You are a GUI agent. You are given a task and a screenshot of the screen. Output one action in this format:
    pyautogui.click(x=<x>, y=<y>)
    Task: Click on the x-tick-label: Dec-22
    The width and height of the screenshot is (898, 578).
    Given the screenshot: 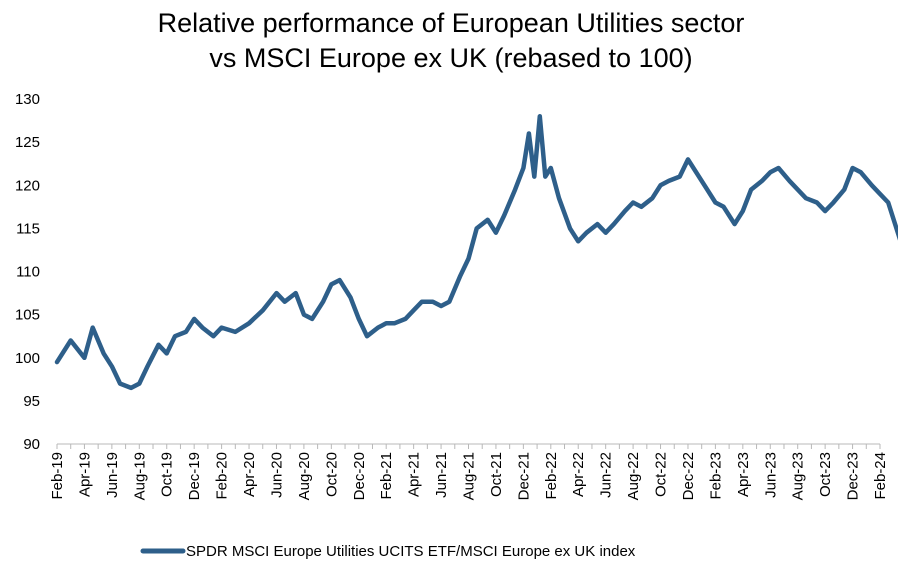 What is the action you would take?
    pyautogui.click(x=688, y=476)
    